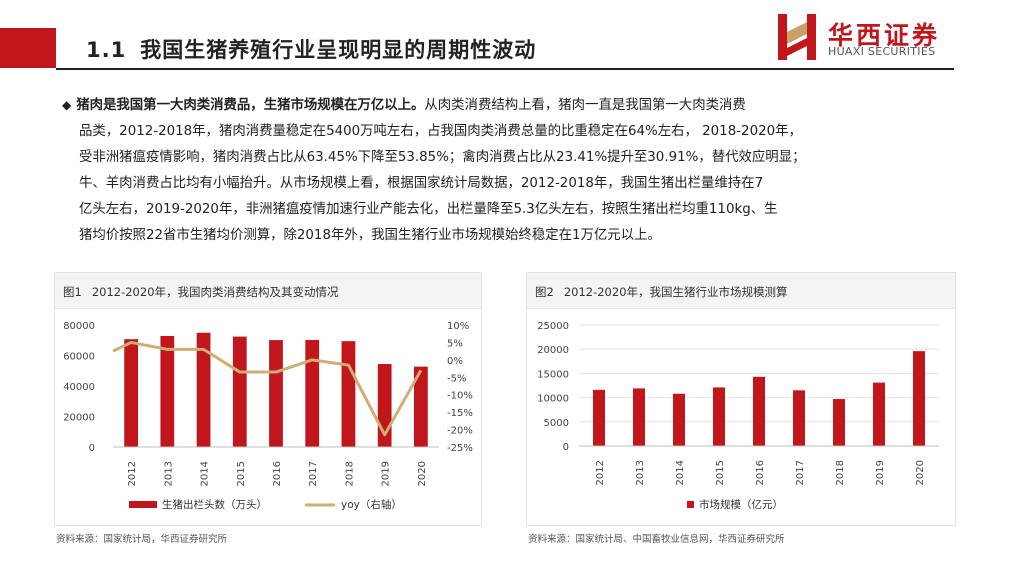 Image resolution: width=1024 pixels, height=576 pixels. What do you see at coordinates (214, 504) in the screenshot?
I see `legend-label: 生猪出栏头数（万头）` at bounding box center [214, 504].